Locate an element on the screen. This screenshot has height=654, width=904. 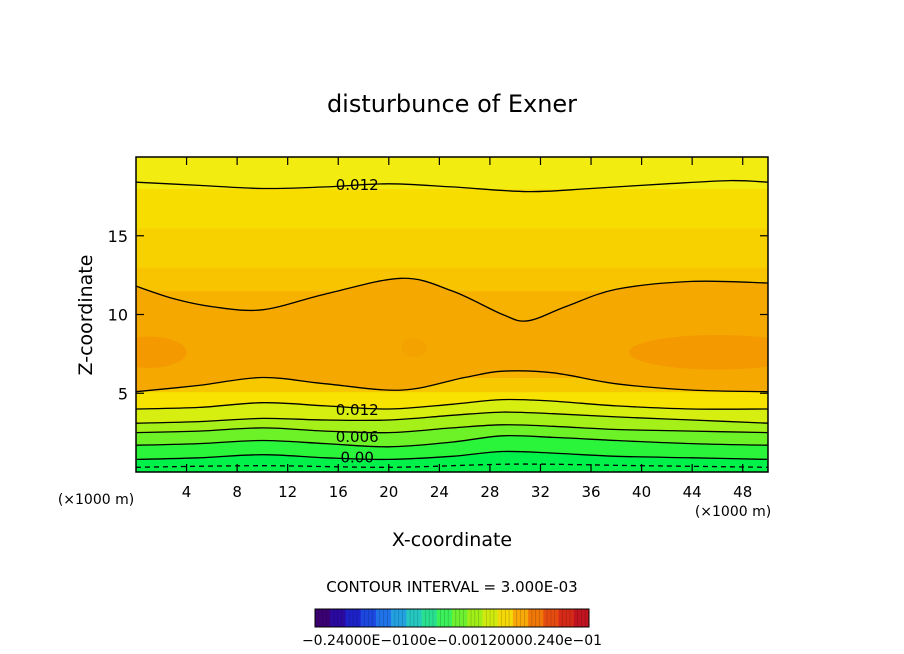
x-tick-label: 16 is located at coordinates (338, 492).